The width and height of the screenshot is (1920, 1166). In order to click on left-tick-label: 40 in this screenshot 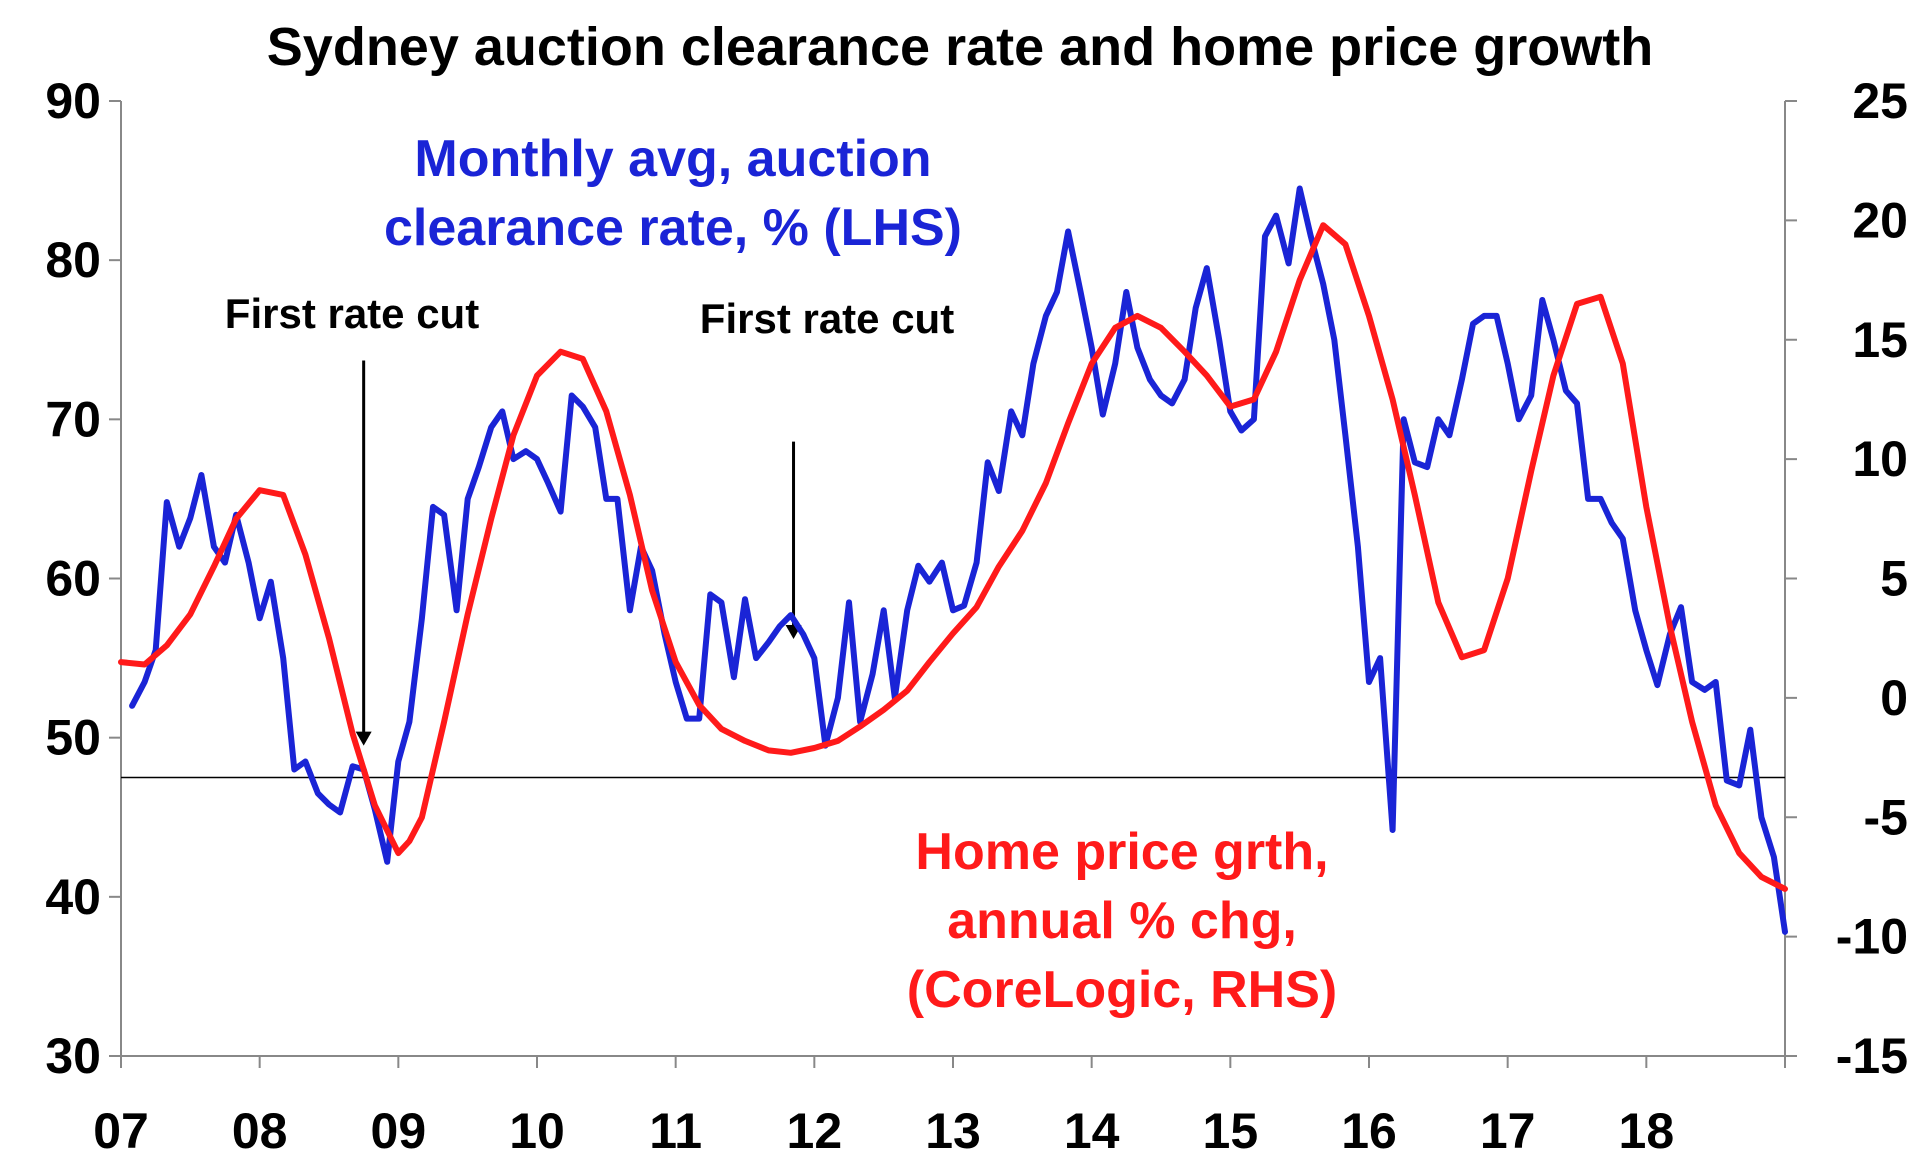, I will do `click(73, 897)`.